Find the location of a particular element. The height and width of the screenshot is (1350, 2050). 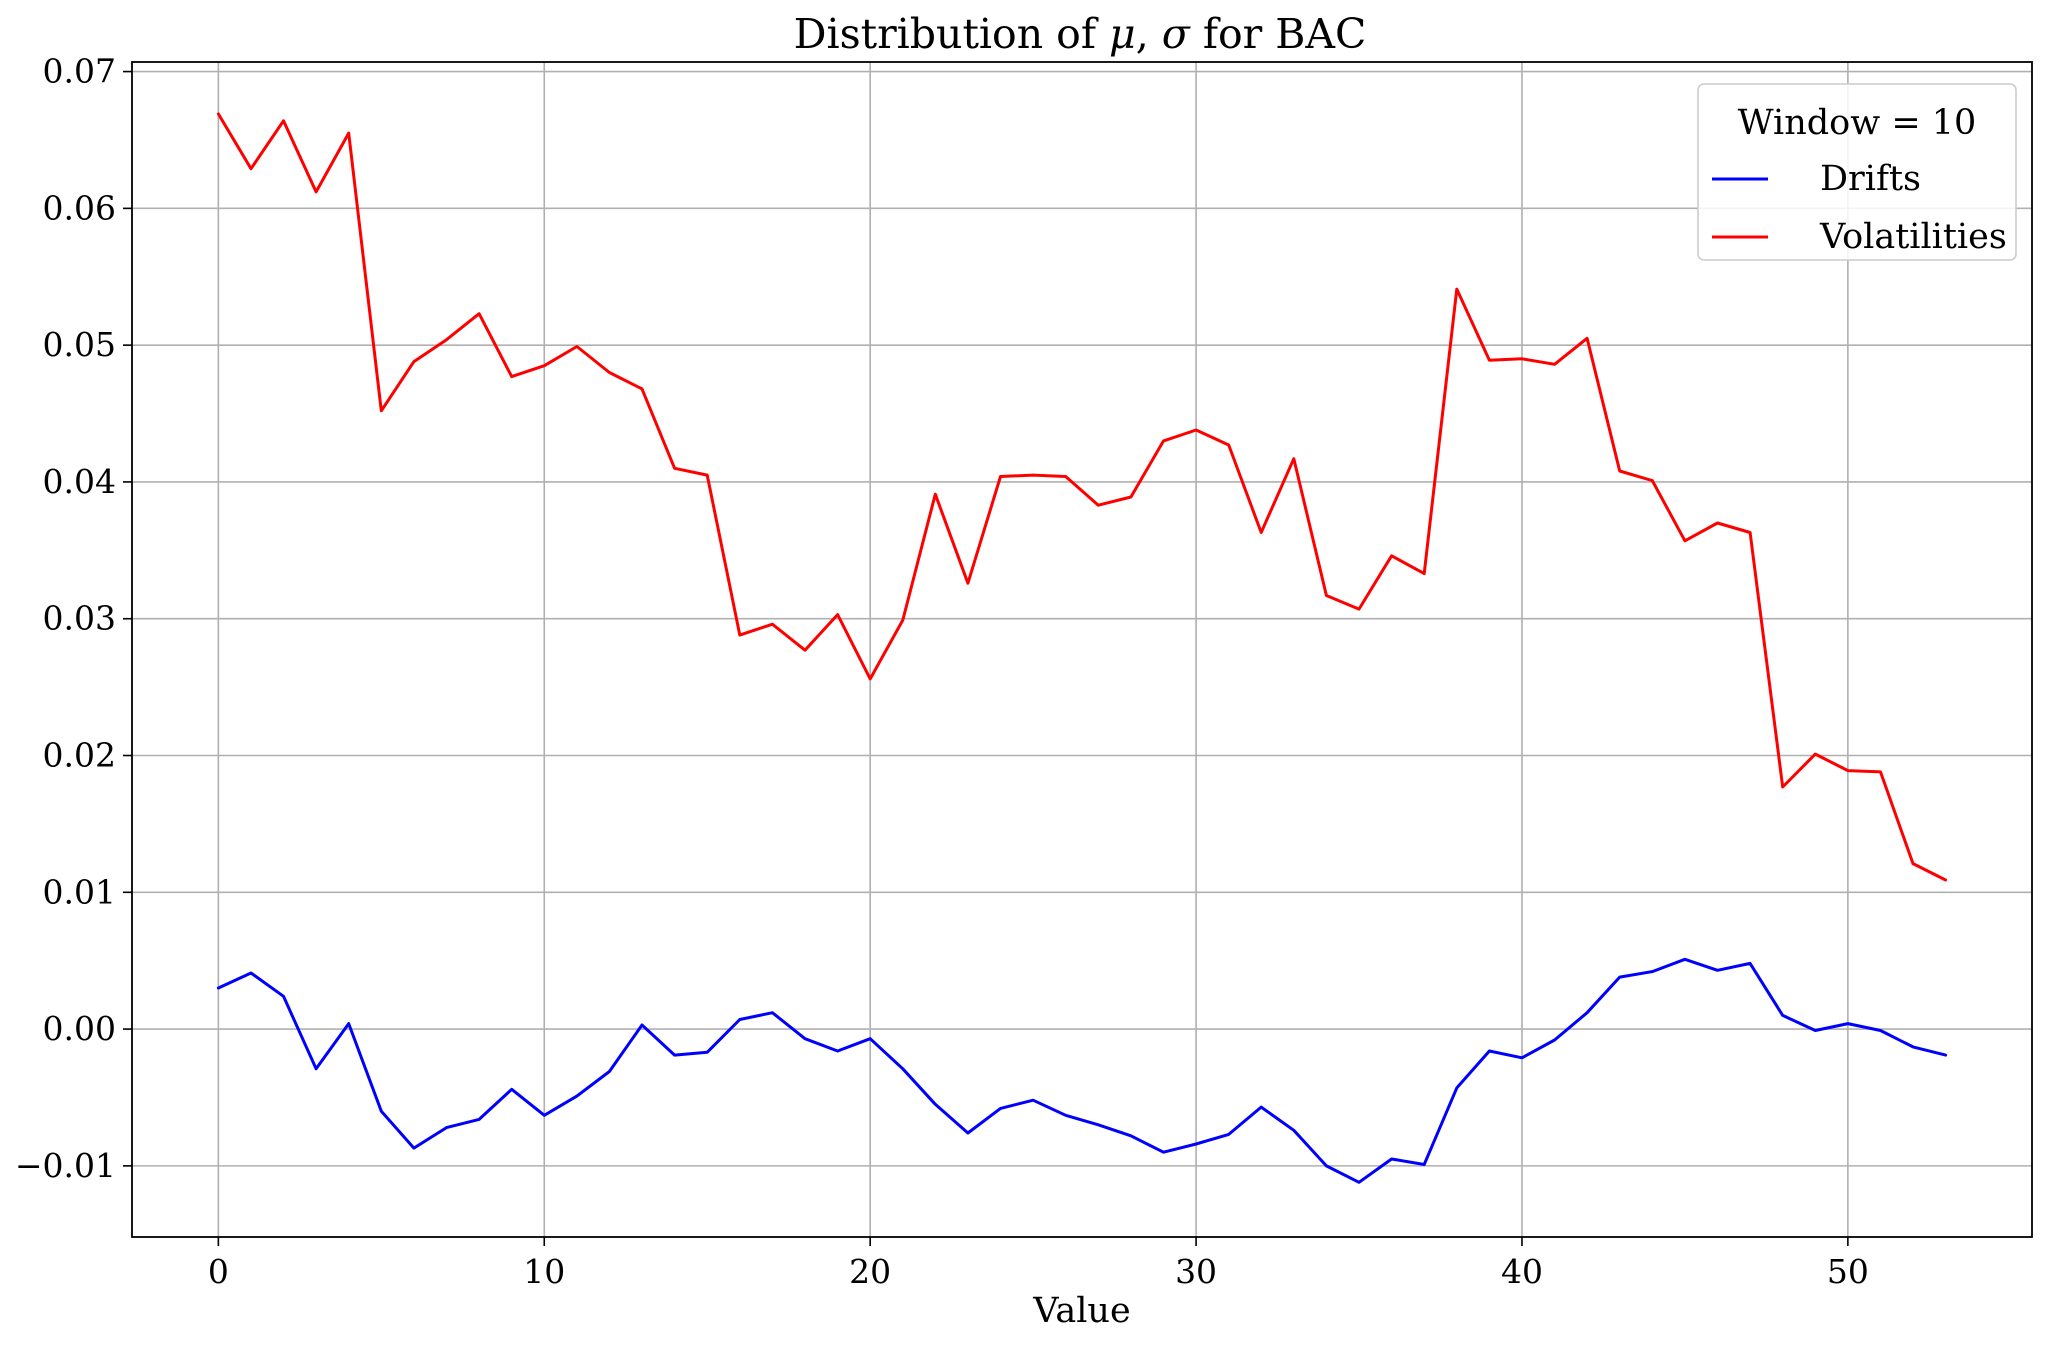

legend: Window = 10 Drifts Volatilities is located at coordinates (1857, 172).